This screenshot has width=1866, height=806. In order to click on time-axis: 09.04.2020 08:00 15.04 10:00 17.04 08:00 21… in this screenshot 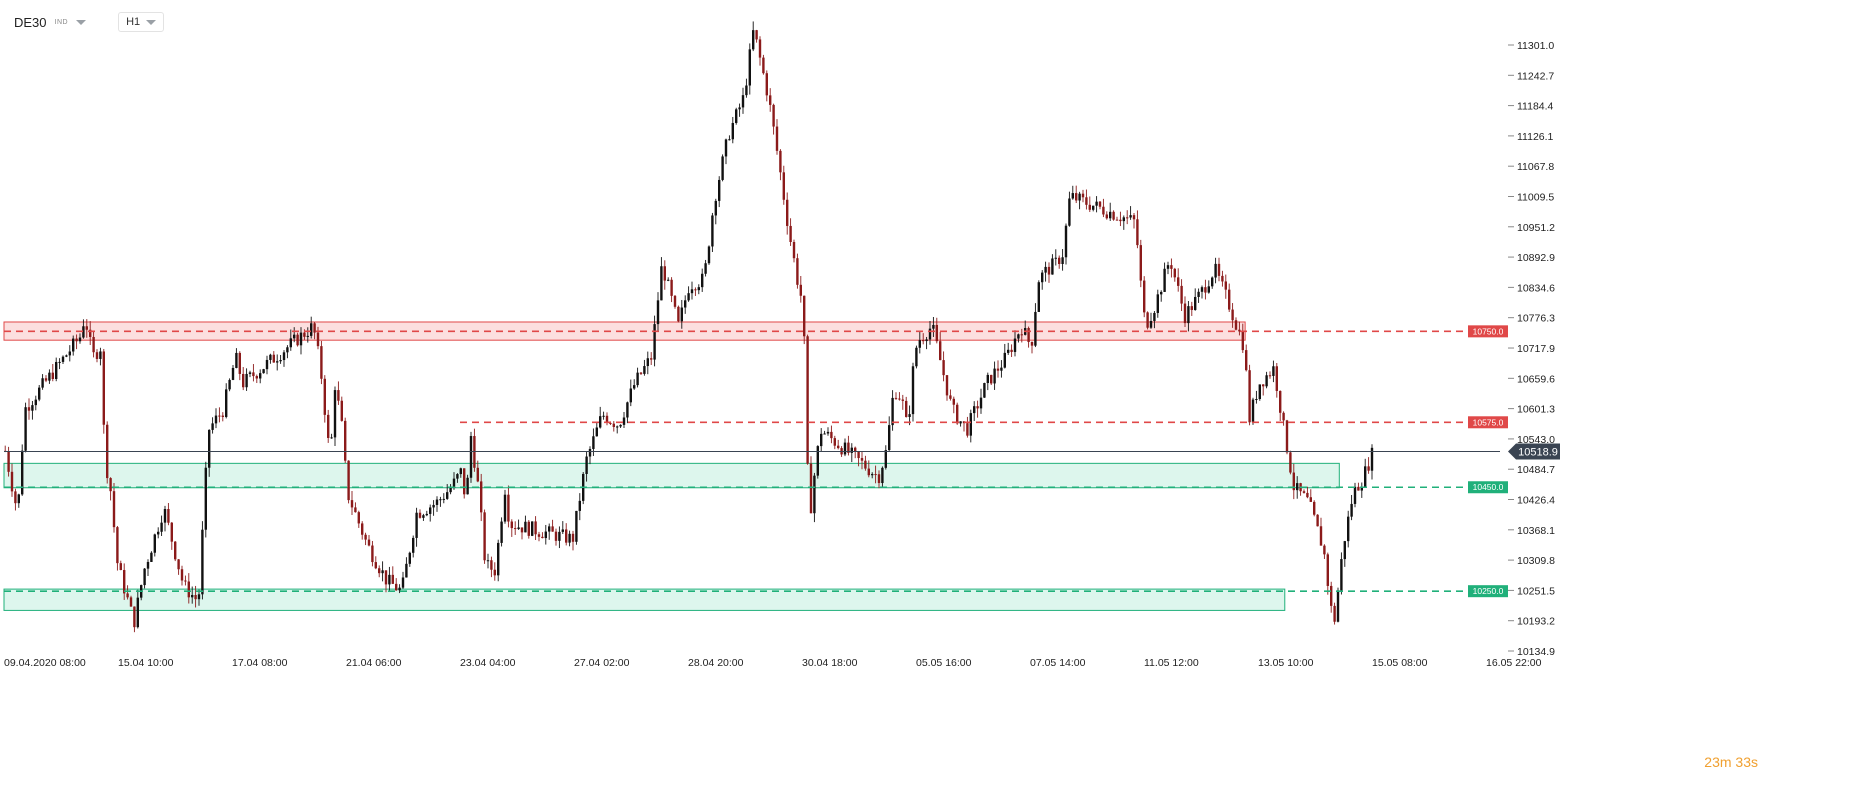, I will do `click(773, 663)`.